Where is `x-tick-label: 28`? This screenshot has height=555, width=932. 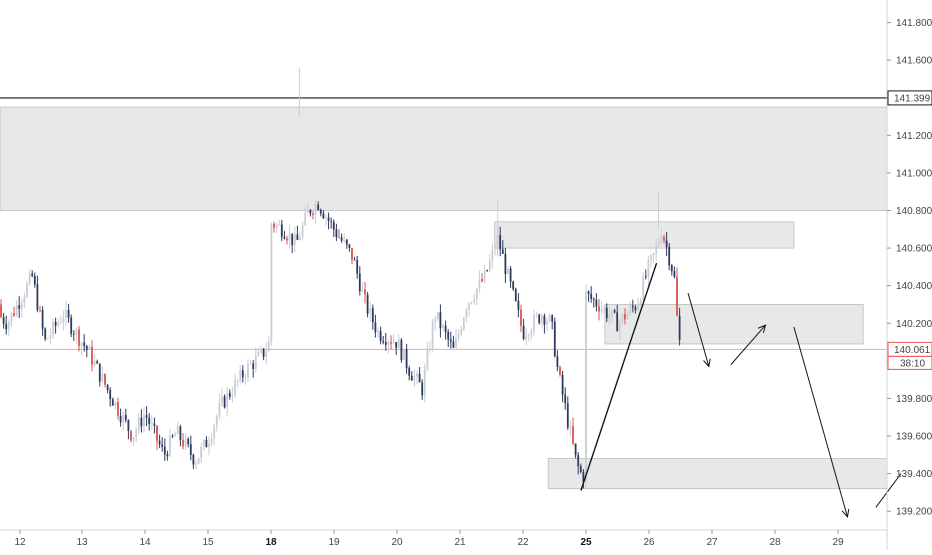 x-tick-label: 28 is located at coordinates (775, 542).